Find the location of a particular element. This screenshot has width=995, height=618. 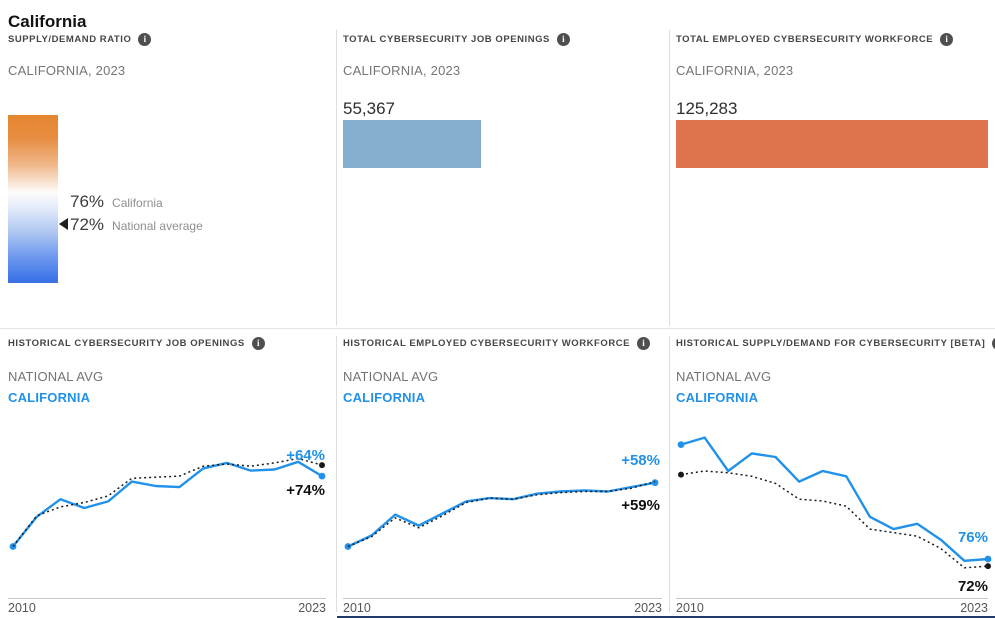

supply-demand-line-chart is located at coordinates (834, 503).